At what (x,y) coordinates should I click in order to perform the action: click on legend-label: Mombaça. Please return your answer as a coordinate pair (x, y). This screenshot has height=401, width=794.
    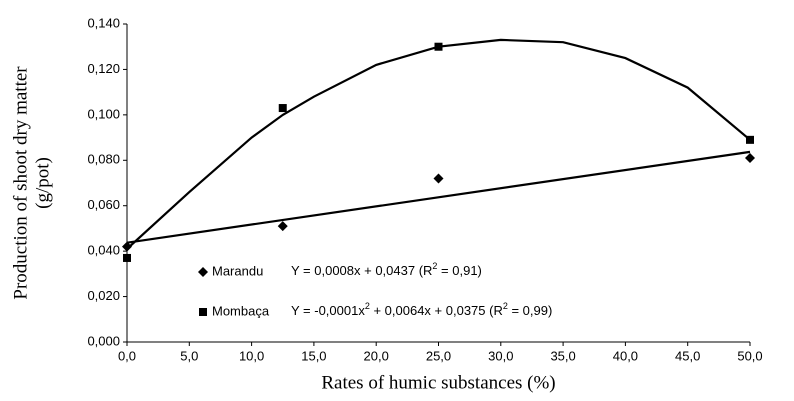
    Looking at the image, I should click on (241, 310).